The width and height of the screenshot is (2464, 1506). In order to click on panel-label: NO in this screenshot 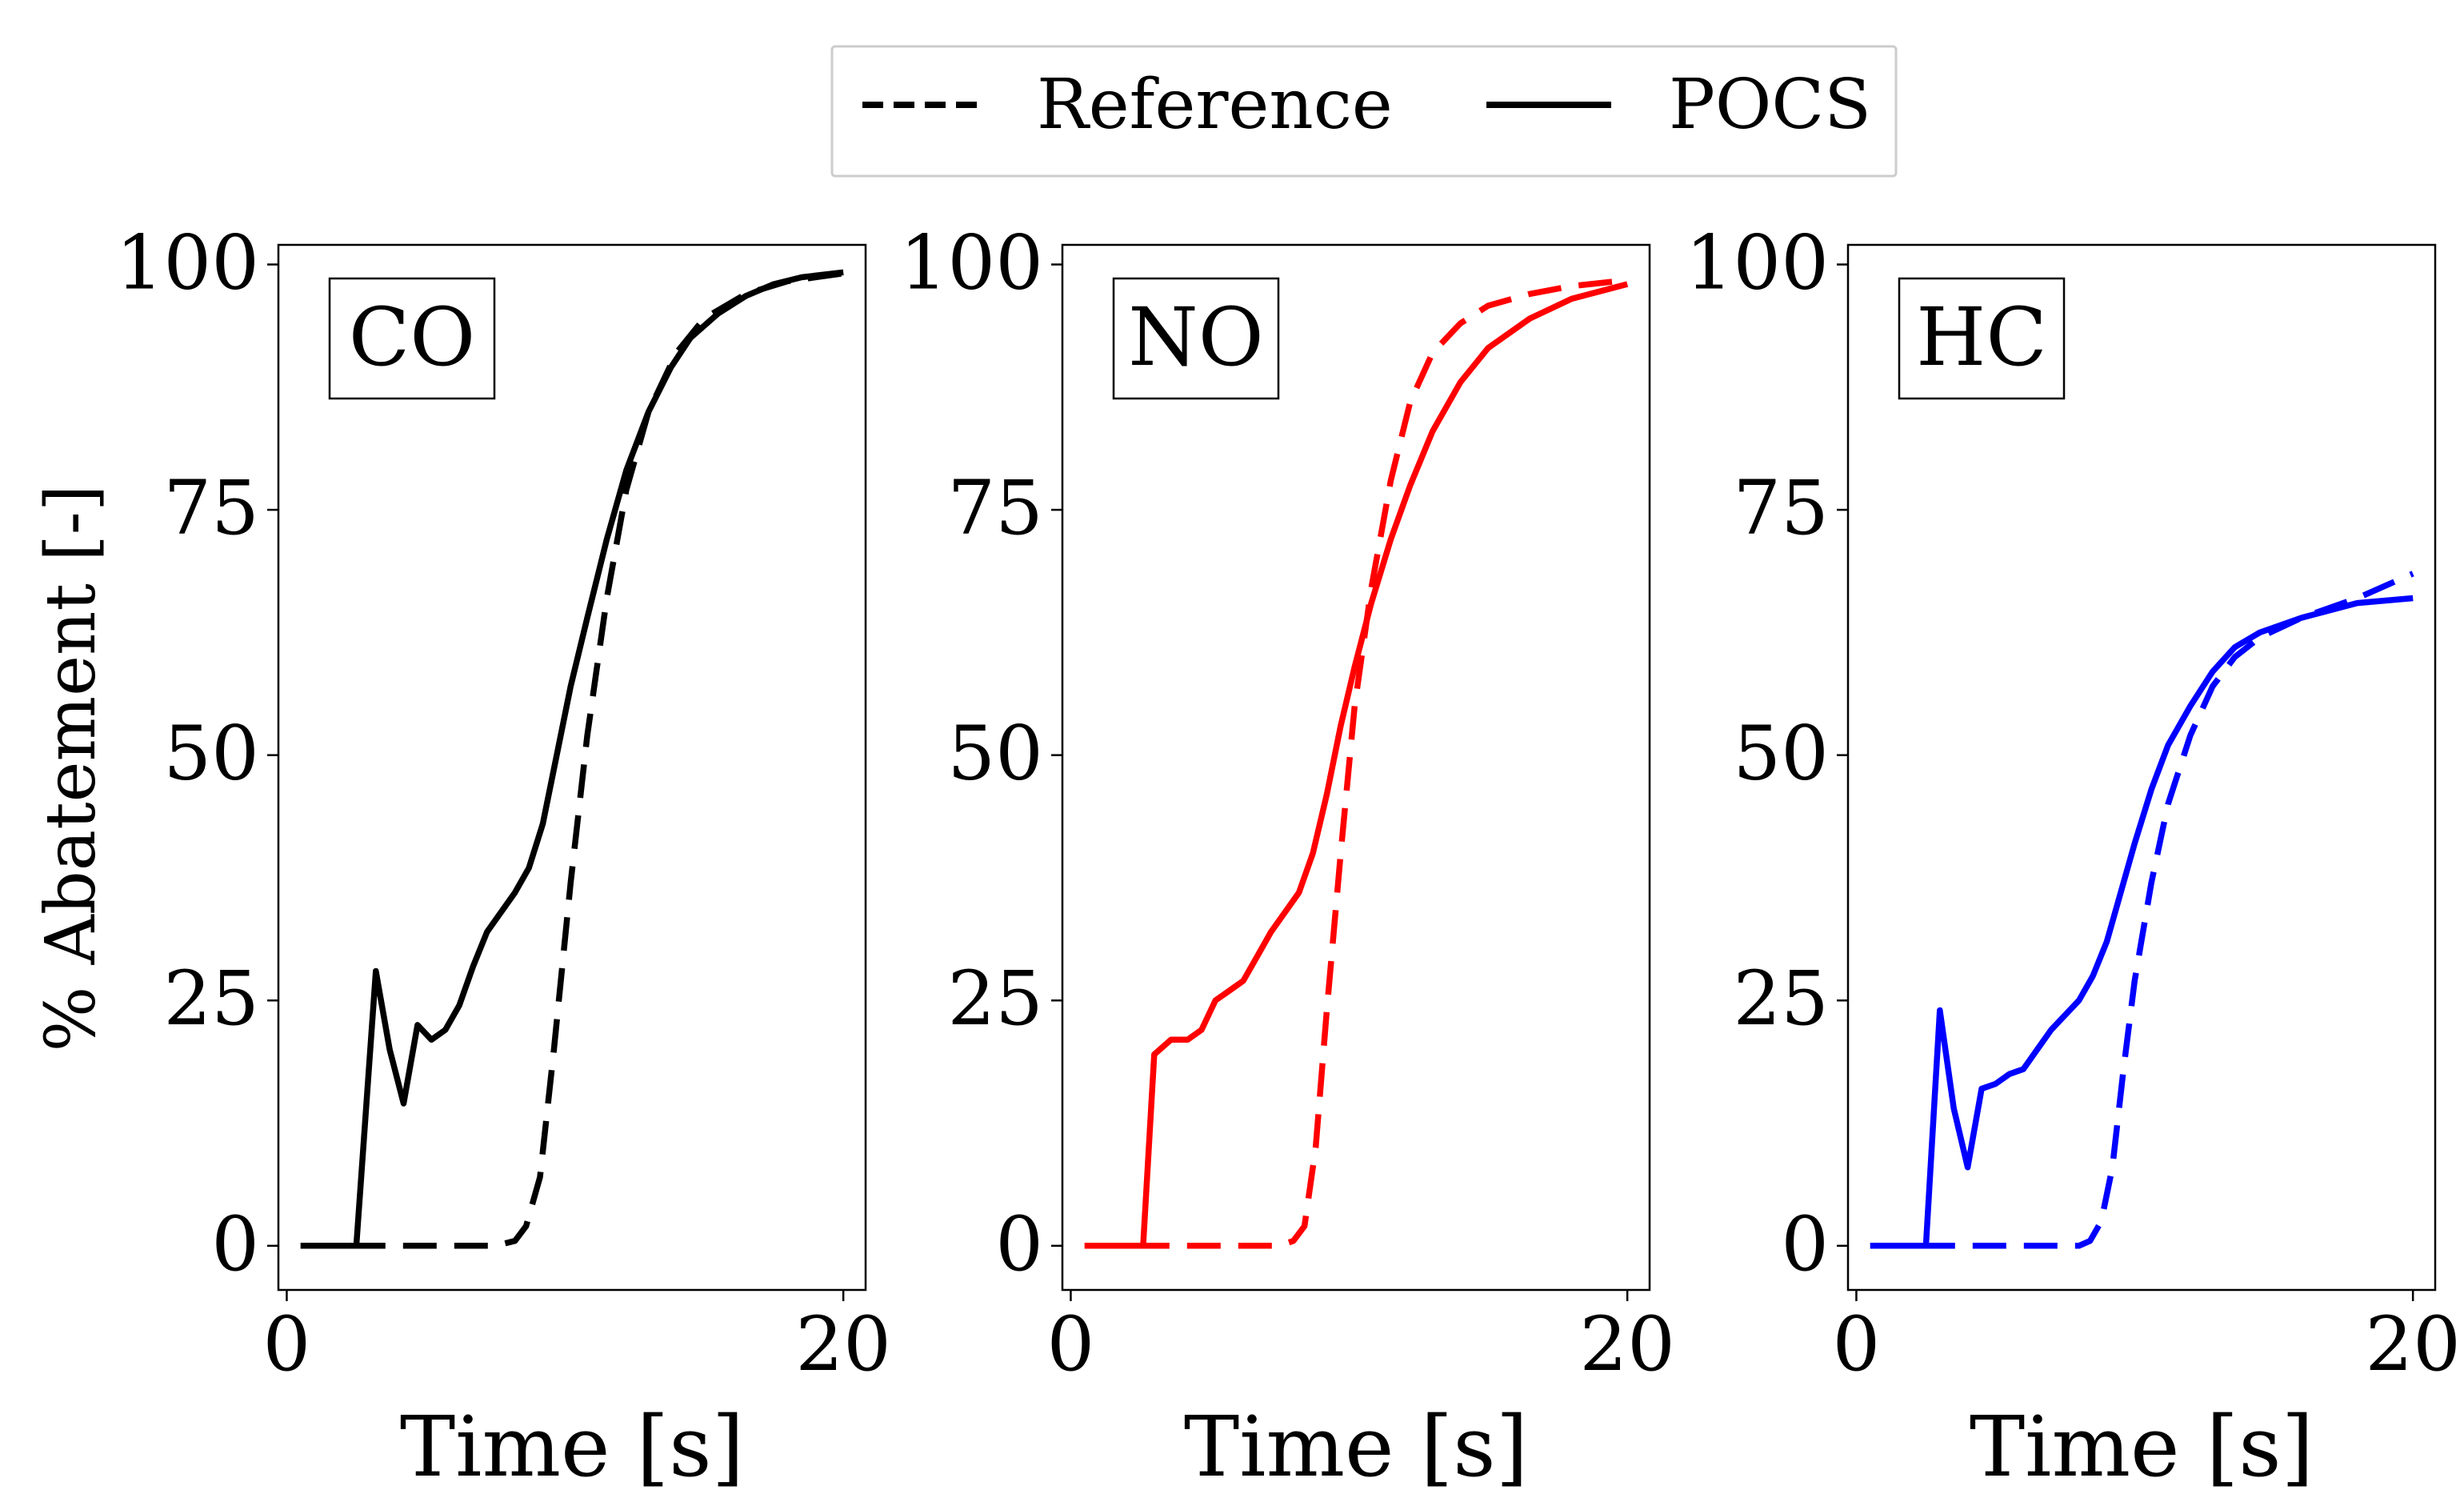, I will do `click(1195, 337)`.